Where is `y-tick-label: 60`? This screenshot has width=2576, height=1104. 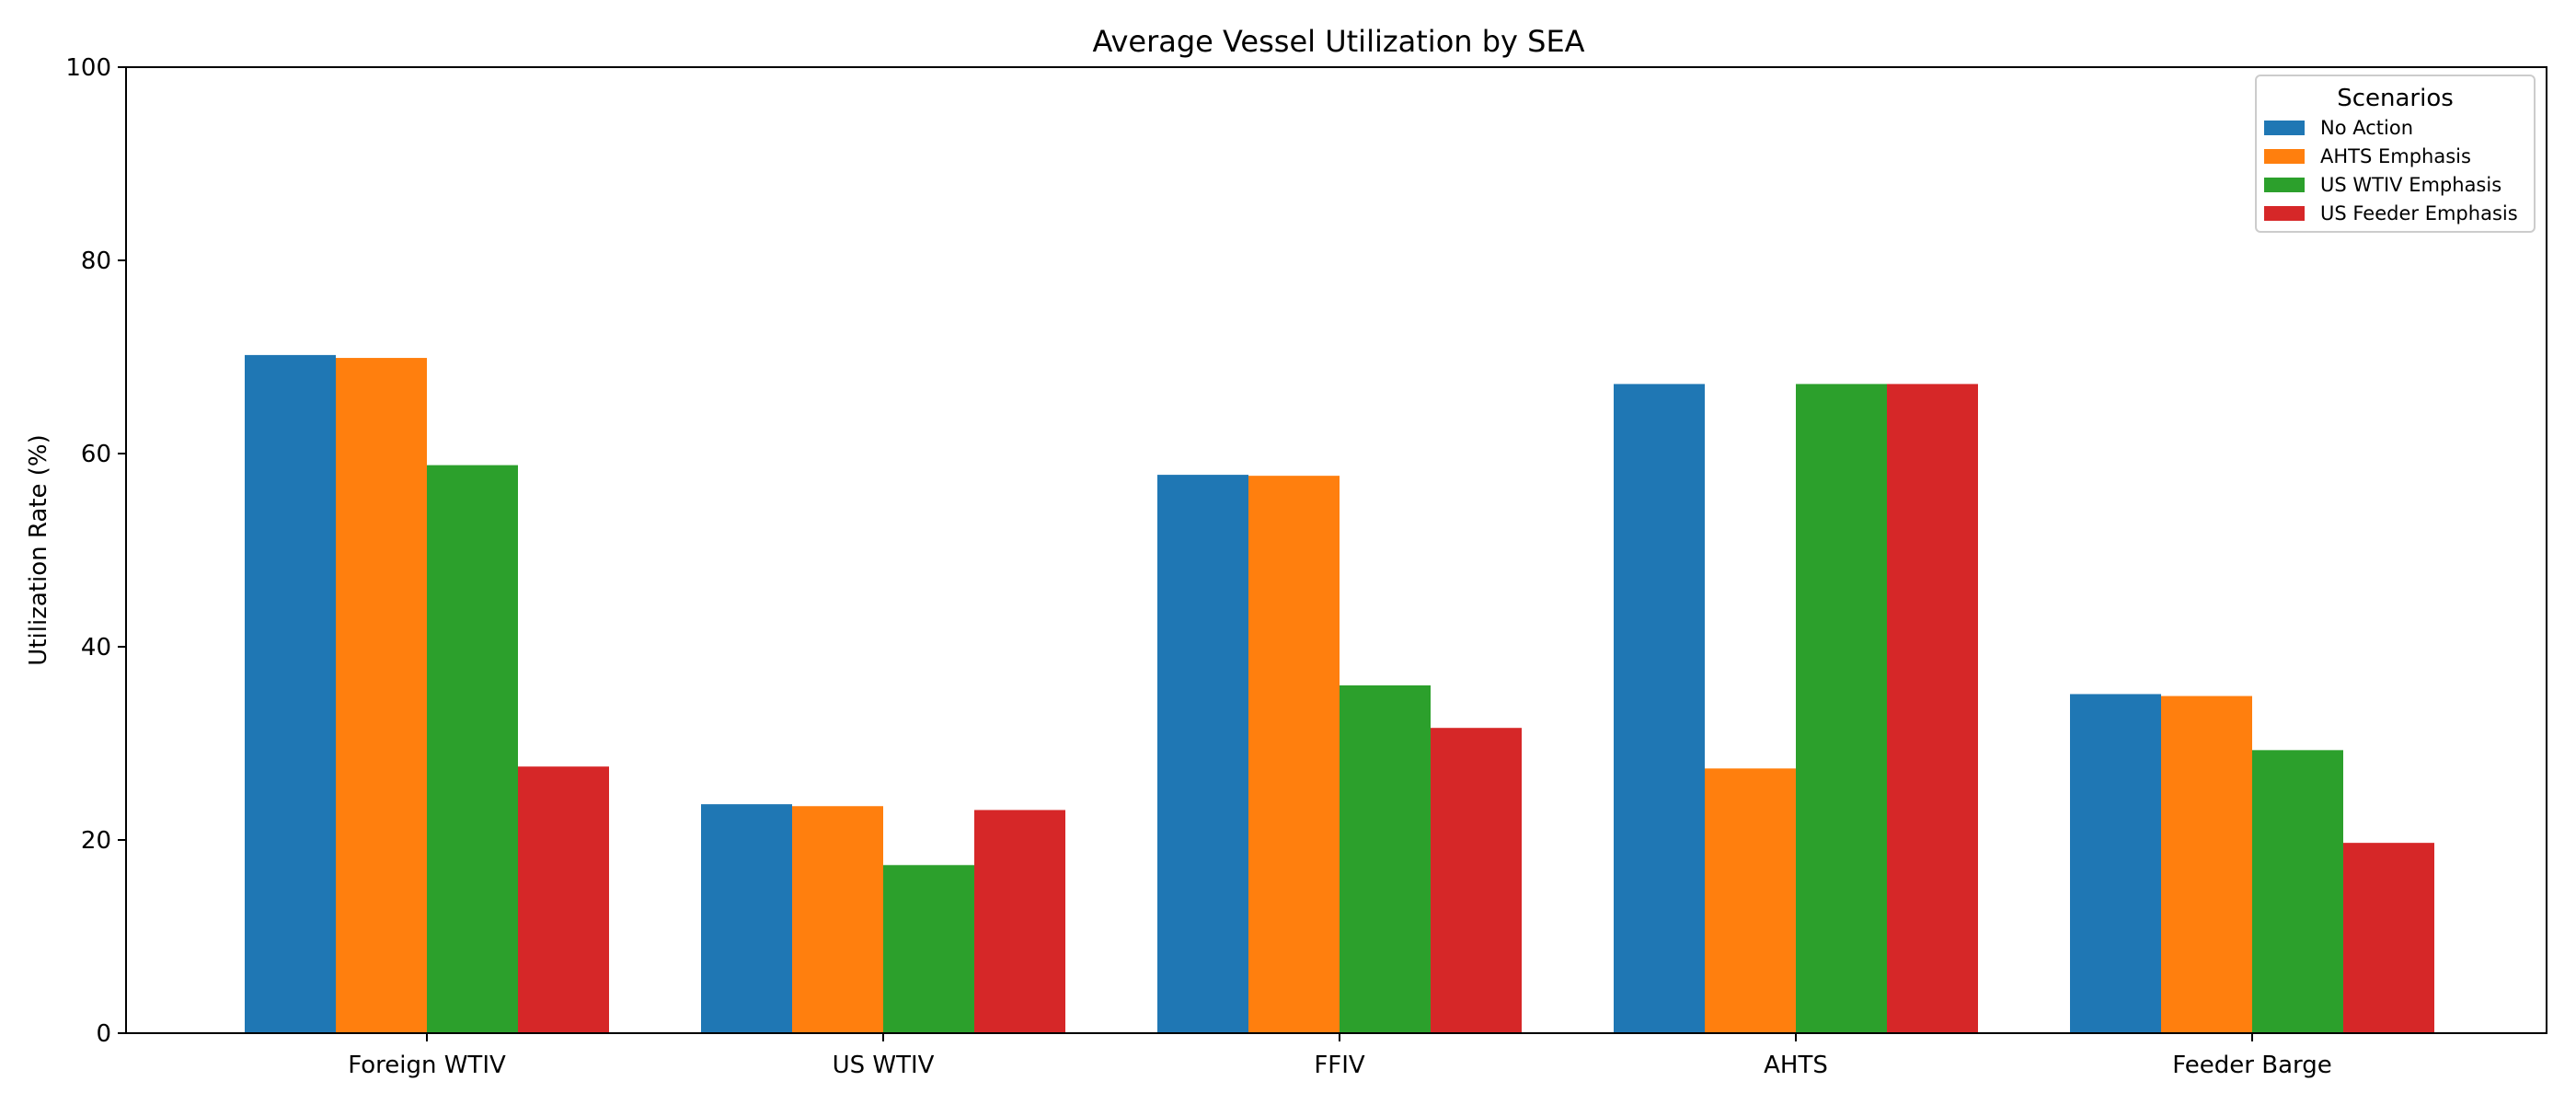
y-tick-label: 60 is located at coordinates (96, 454).